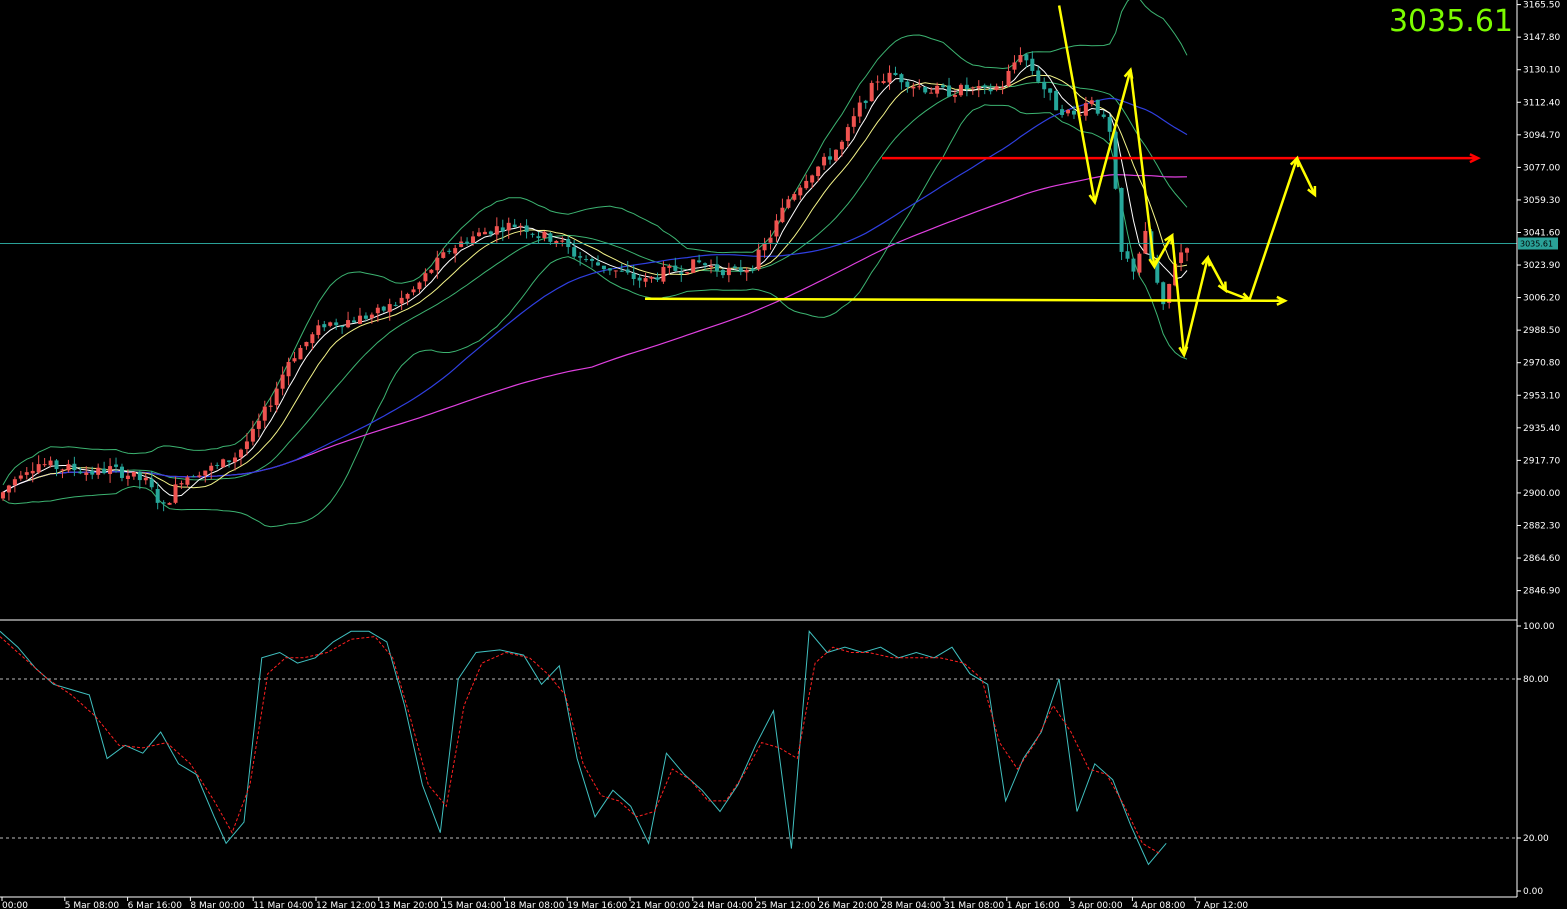 This screenshot has width=1567, height=909. Describe the element at coordinates (1541, 233) in the screenshot. I see `price-tick-label: 3041.60` at that location.